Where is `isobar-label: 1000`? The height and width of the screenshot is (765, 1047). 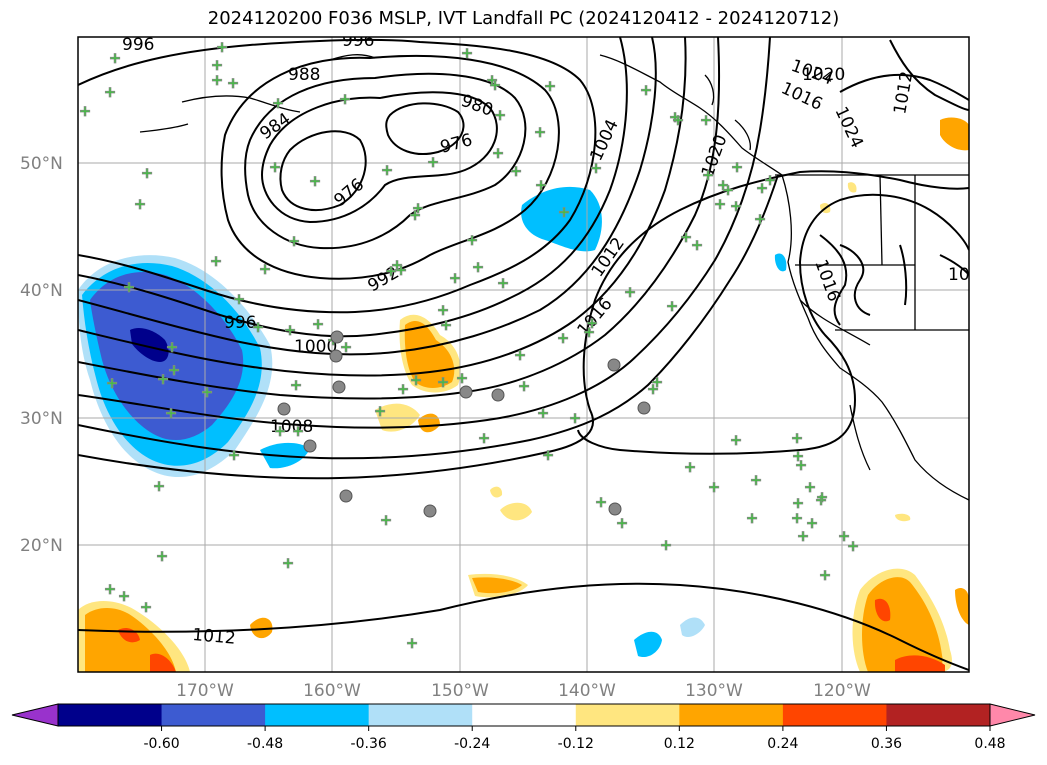 isobar-label: 1000 is located at coordinates (315, 347).